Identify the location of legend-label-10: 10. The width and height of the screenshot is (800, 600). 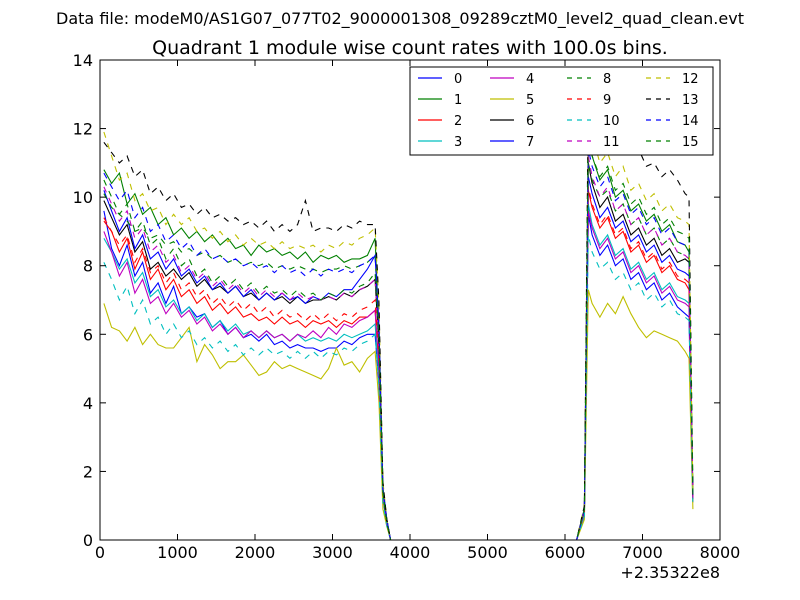
(611, 121).